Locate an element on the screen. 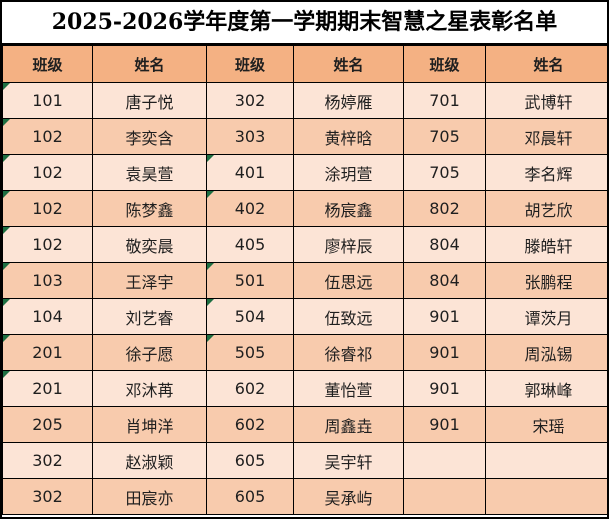 This screenshot has height=519, width=609. name-cell: 武博轩 is located at coordinates (546, 100).